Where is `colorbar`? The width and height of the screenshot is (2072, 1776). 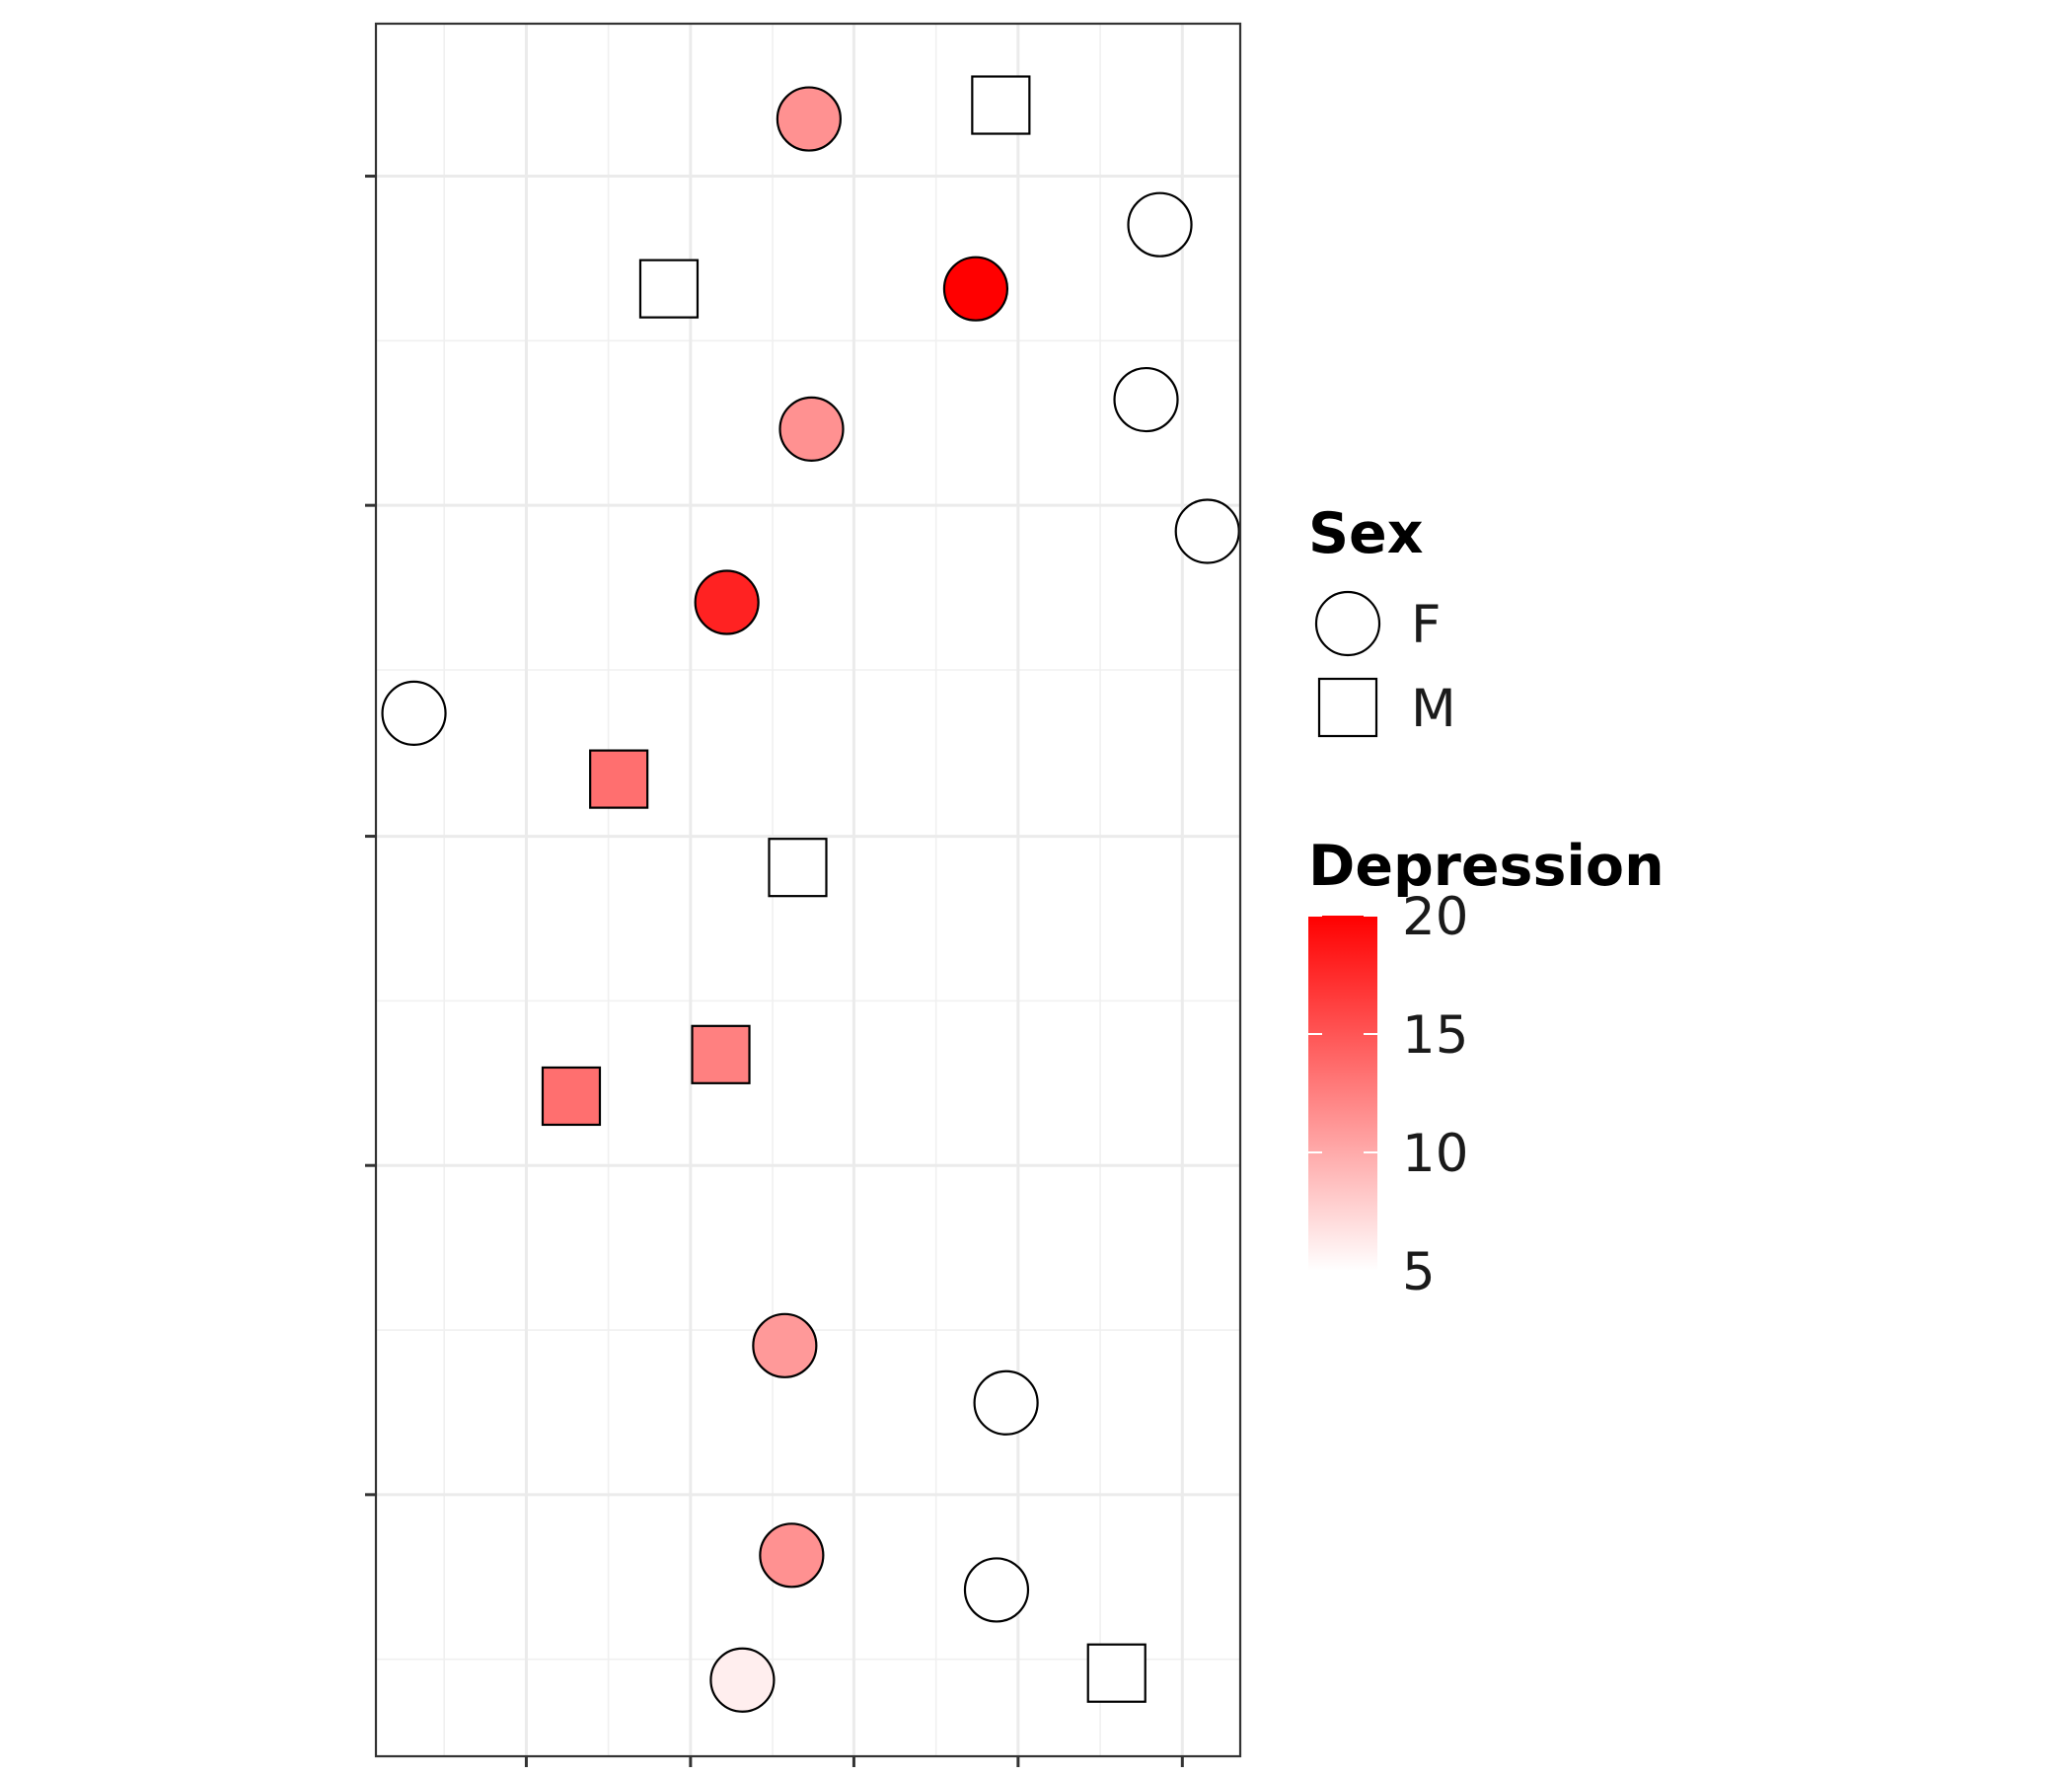 colorbar is located at coordinates (1343, 1093).